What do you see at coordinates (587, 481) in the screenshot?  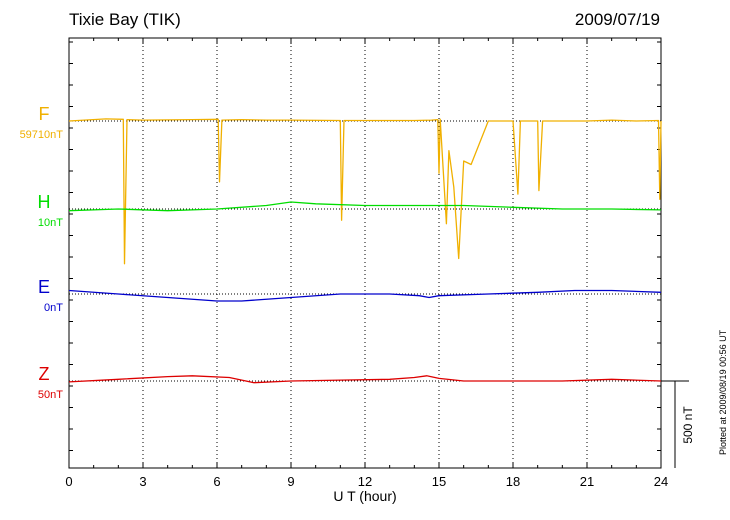 I see `x-tick-label: 21` at bounding box center [587, 481].